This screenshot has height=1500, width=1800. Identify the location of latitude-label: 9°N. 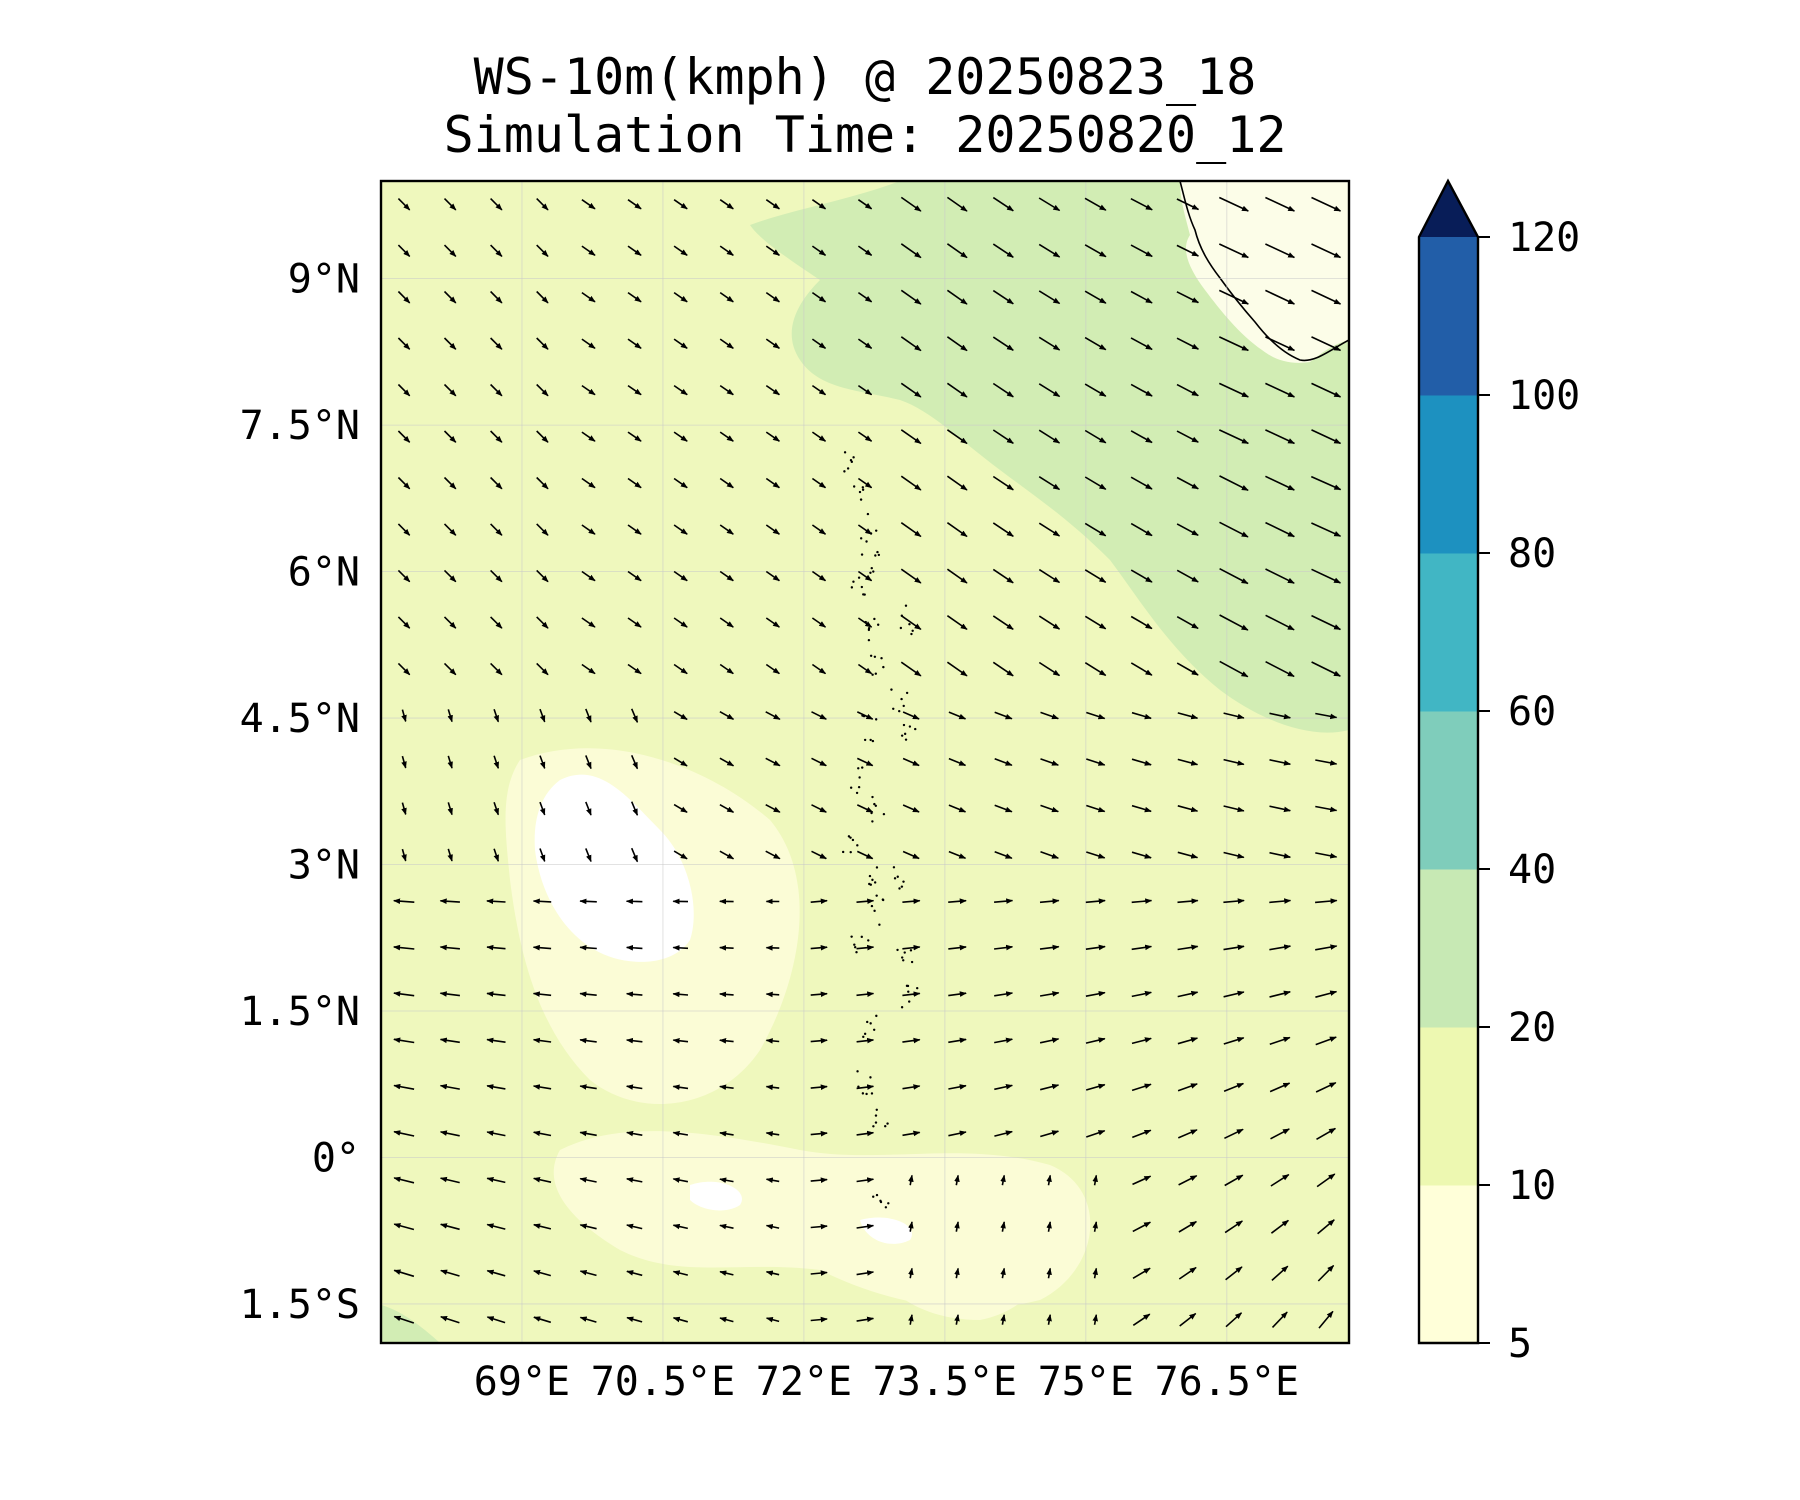
(324, 280).